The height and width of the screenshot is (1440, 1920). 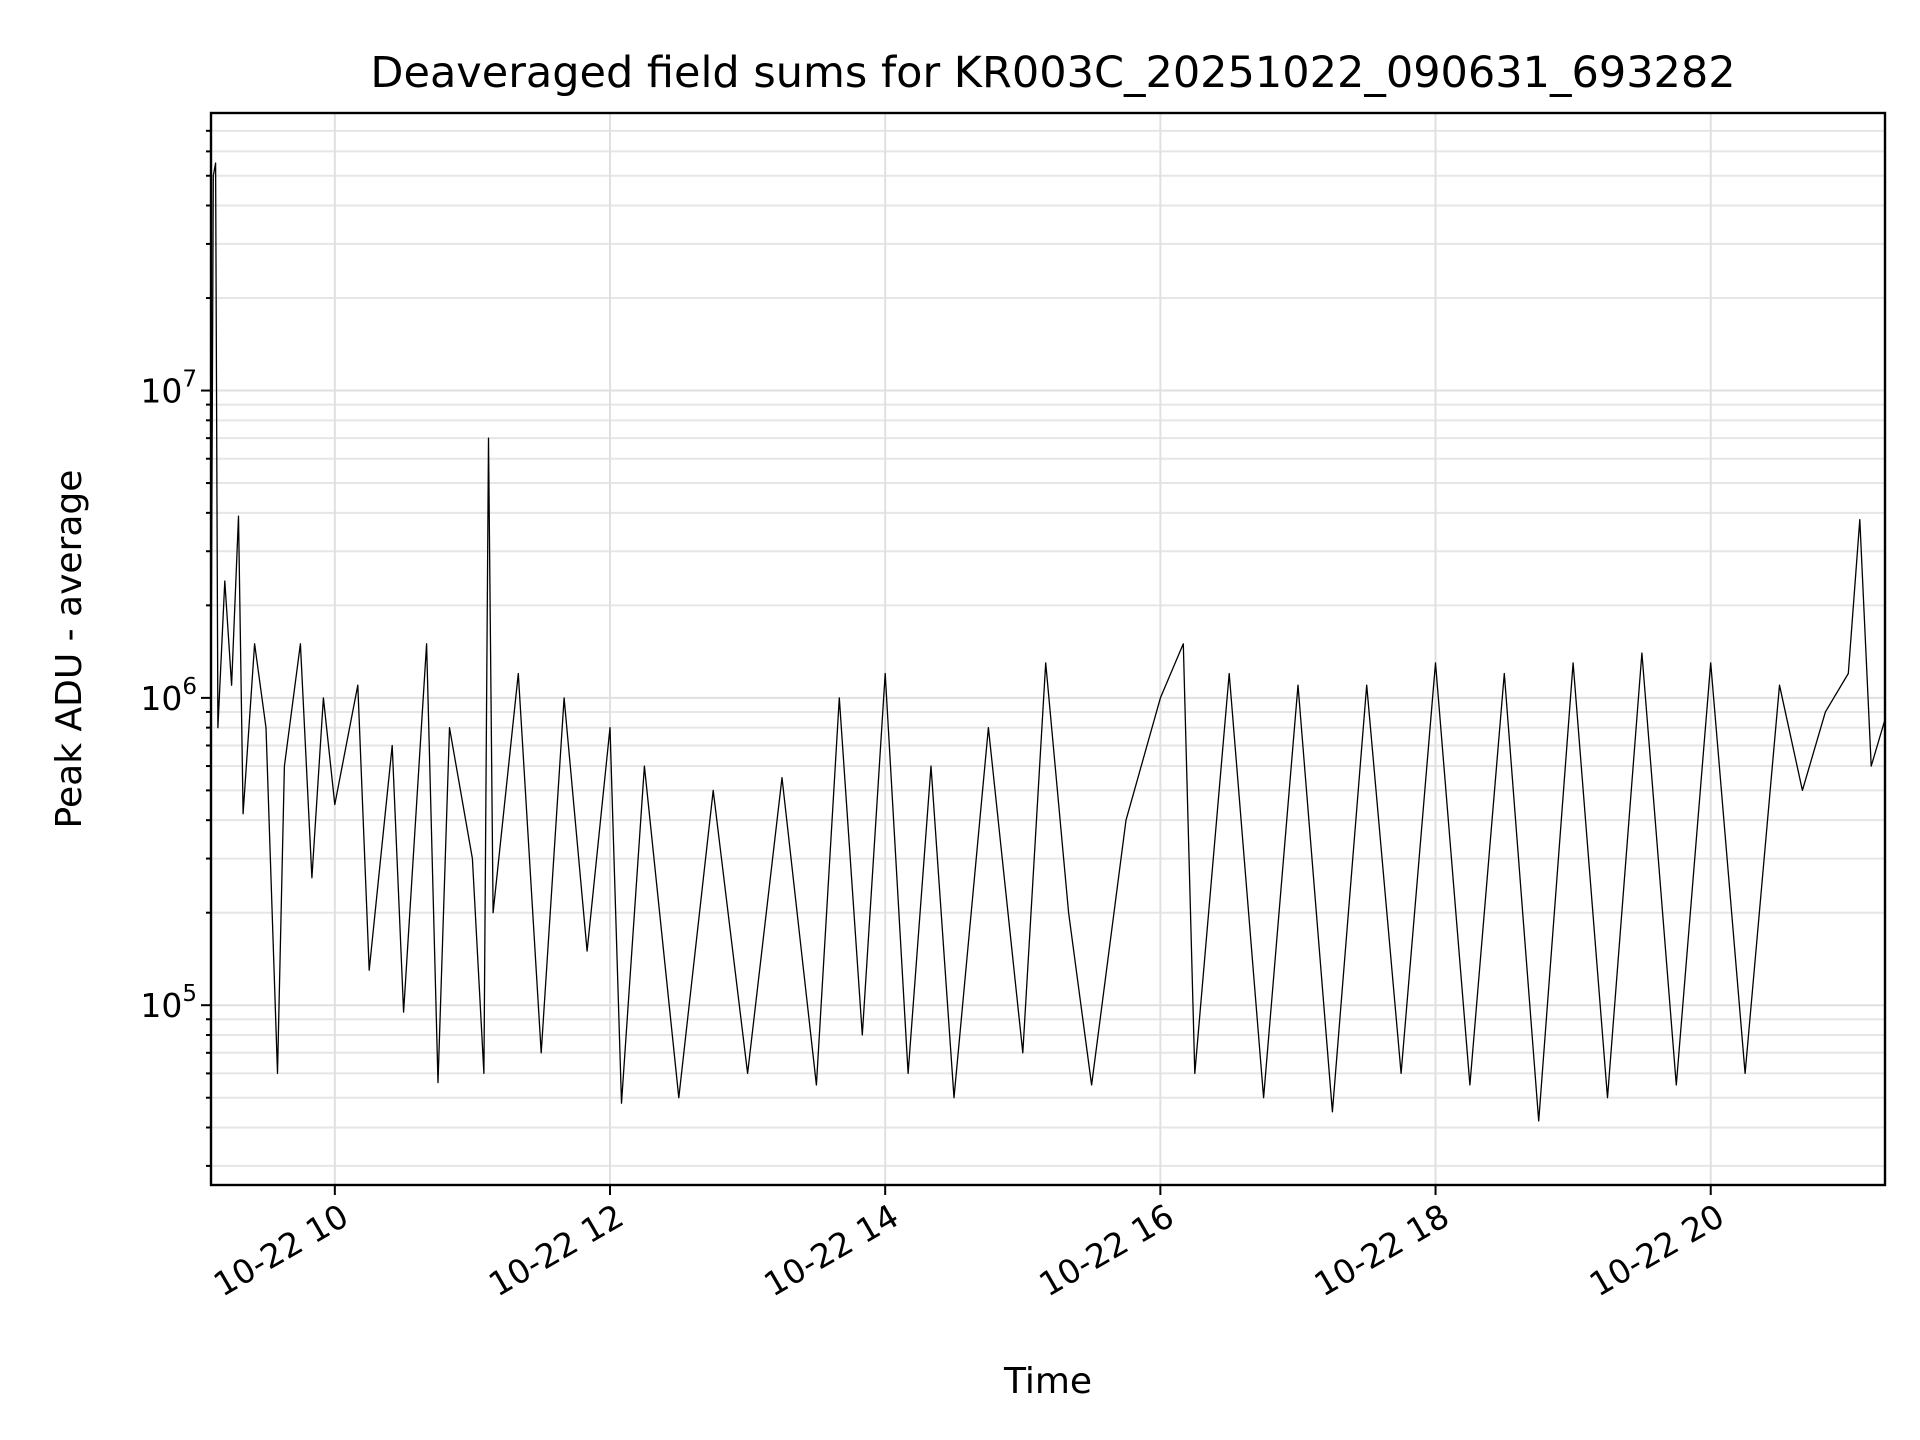 What do you see at coordinates (168, 389) in the screenshot?
I see `y-tick-label: 10⁷` at bounding box center [168, 389].